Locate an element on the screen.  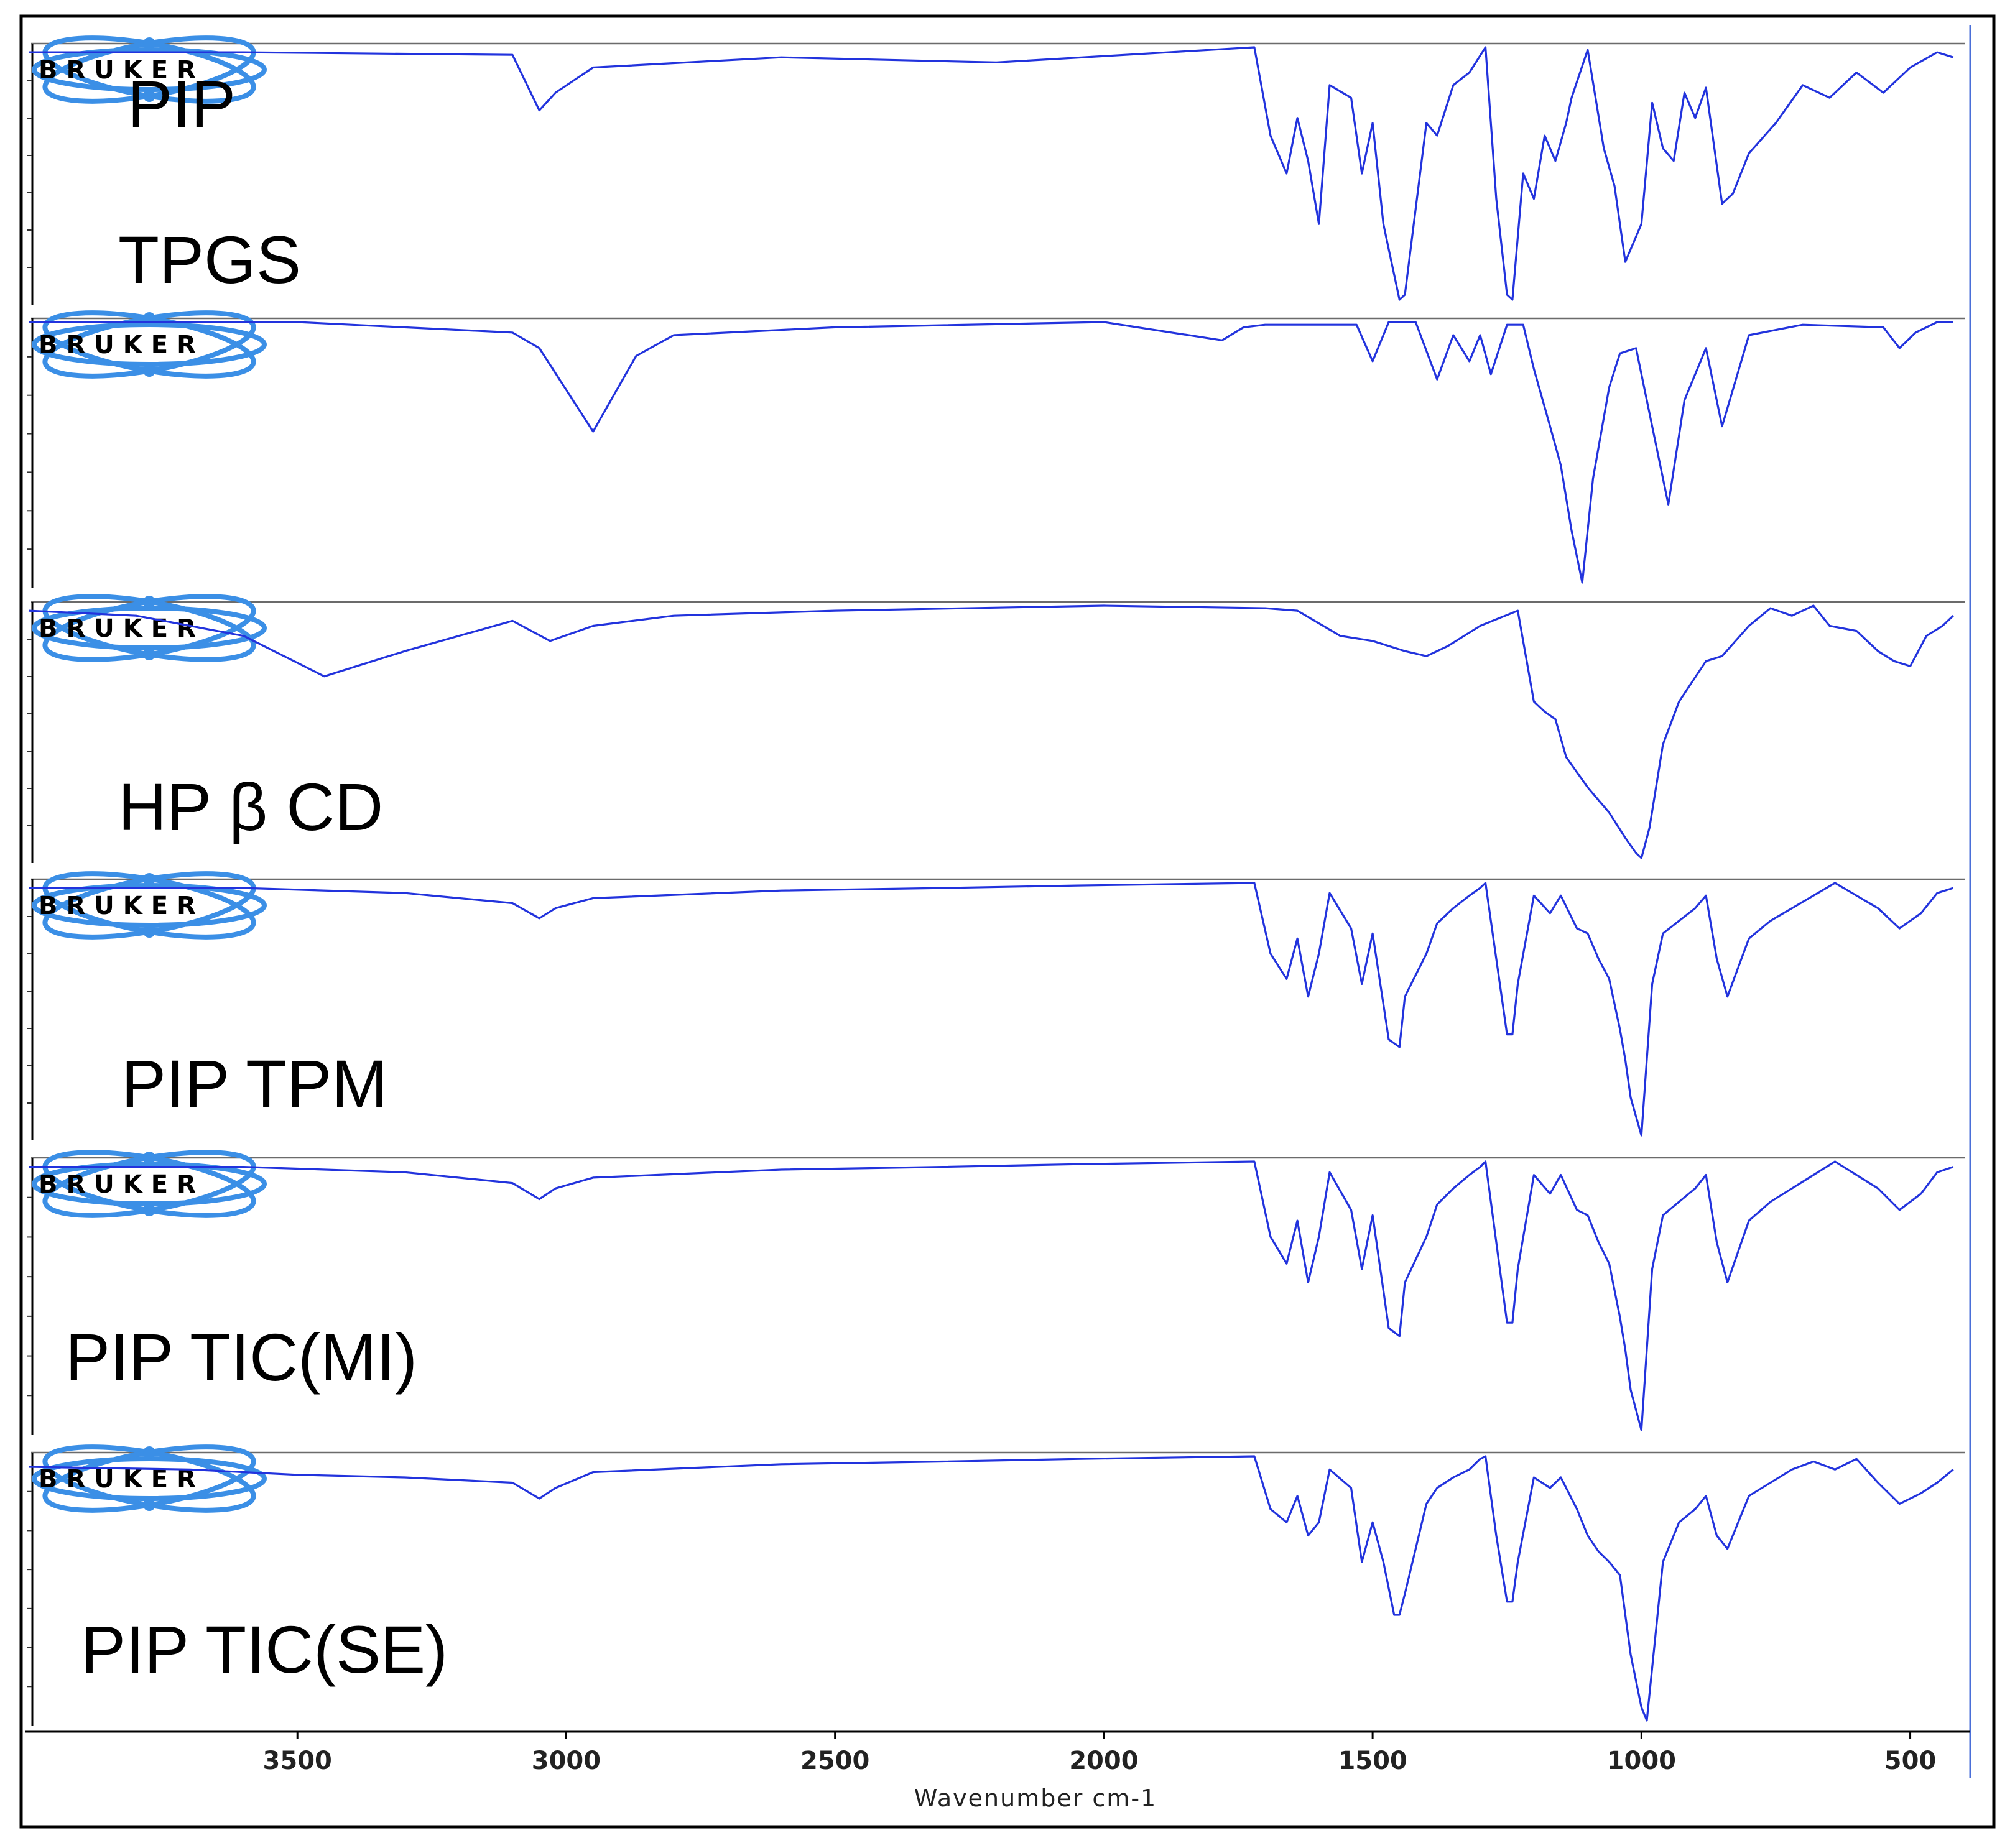
panel-label: PIP TIC(SE) is located at coordinates (264, 1649).